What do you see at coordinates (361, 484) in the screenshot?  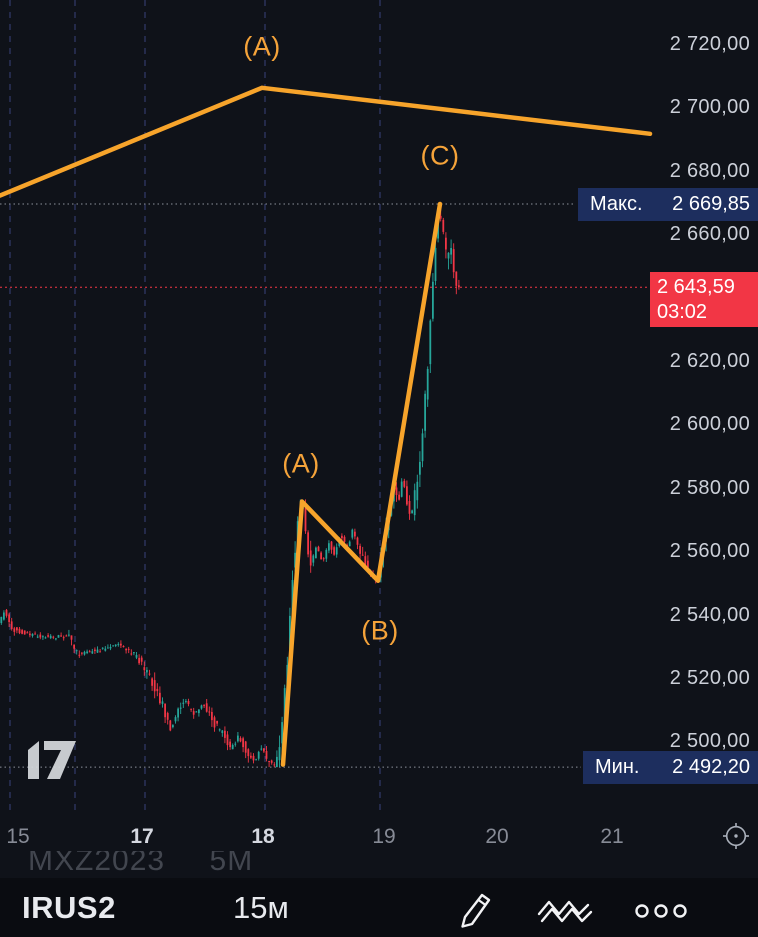 I see `wave-trendline-abc-impulse` at bounding box center [361, 484].